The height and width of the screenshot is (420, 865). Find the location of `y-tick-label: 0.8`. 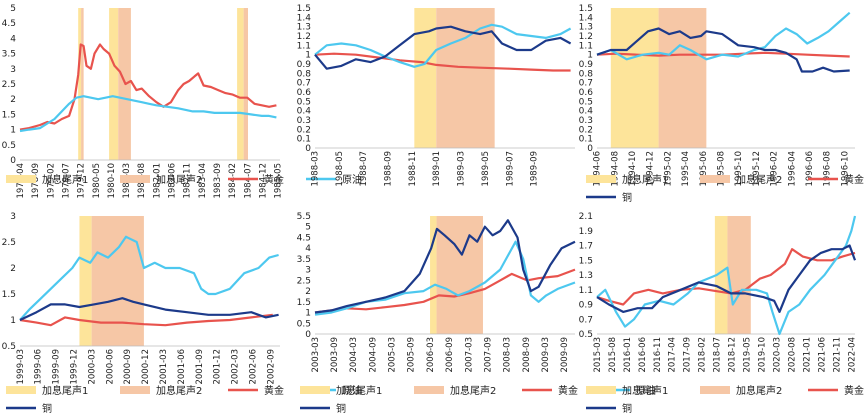

y-tick-label: 0.8 is located at coordinates (586, 74).